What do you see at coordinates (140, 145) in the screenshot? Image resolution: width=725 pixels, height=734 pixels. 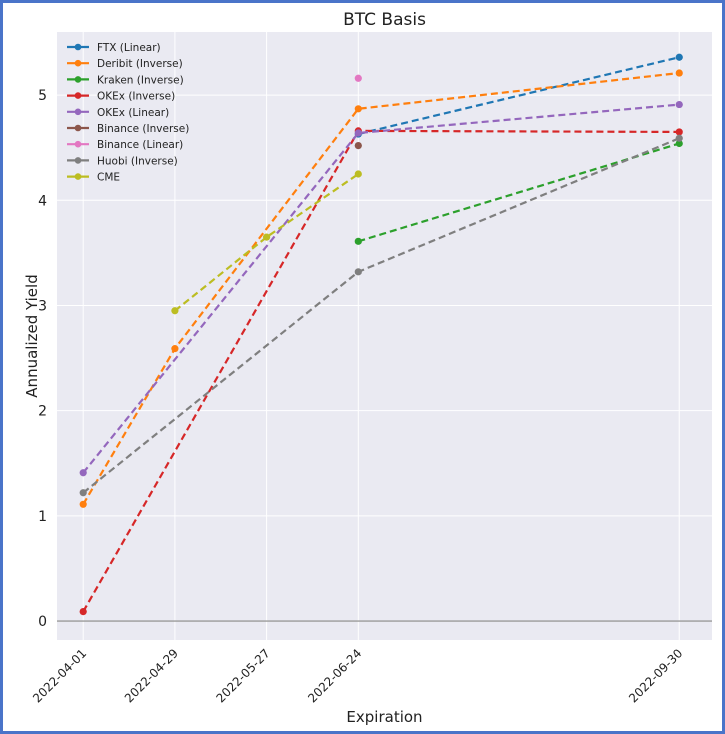 I see `legend-label-binance-linear: Binance (Linear)` at bounding box center [140, 145].